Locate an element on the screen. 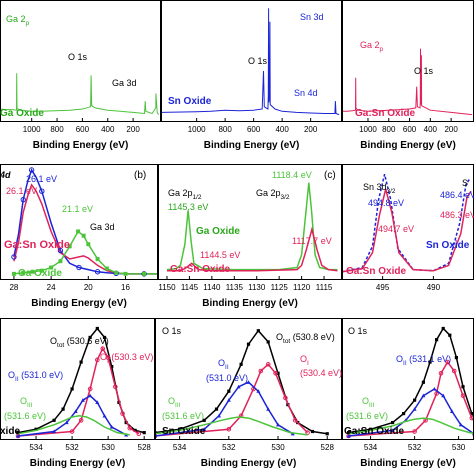 Image resolution: width=474 pixels, height=474 pixels. panel-frame is located at coordinates (79, 222).